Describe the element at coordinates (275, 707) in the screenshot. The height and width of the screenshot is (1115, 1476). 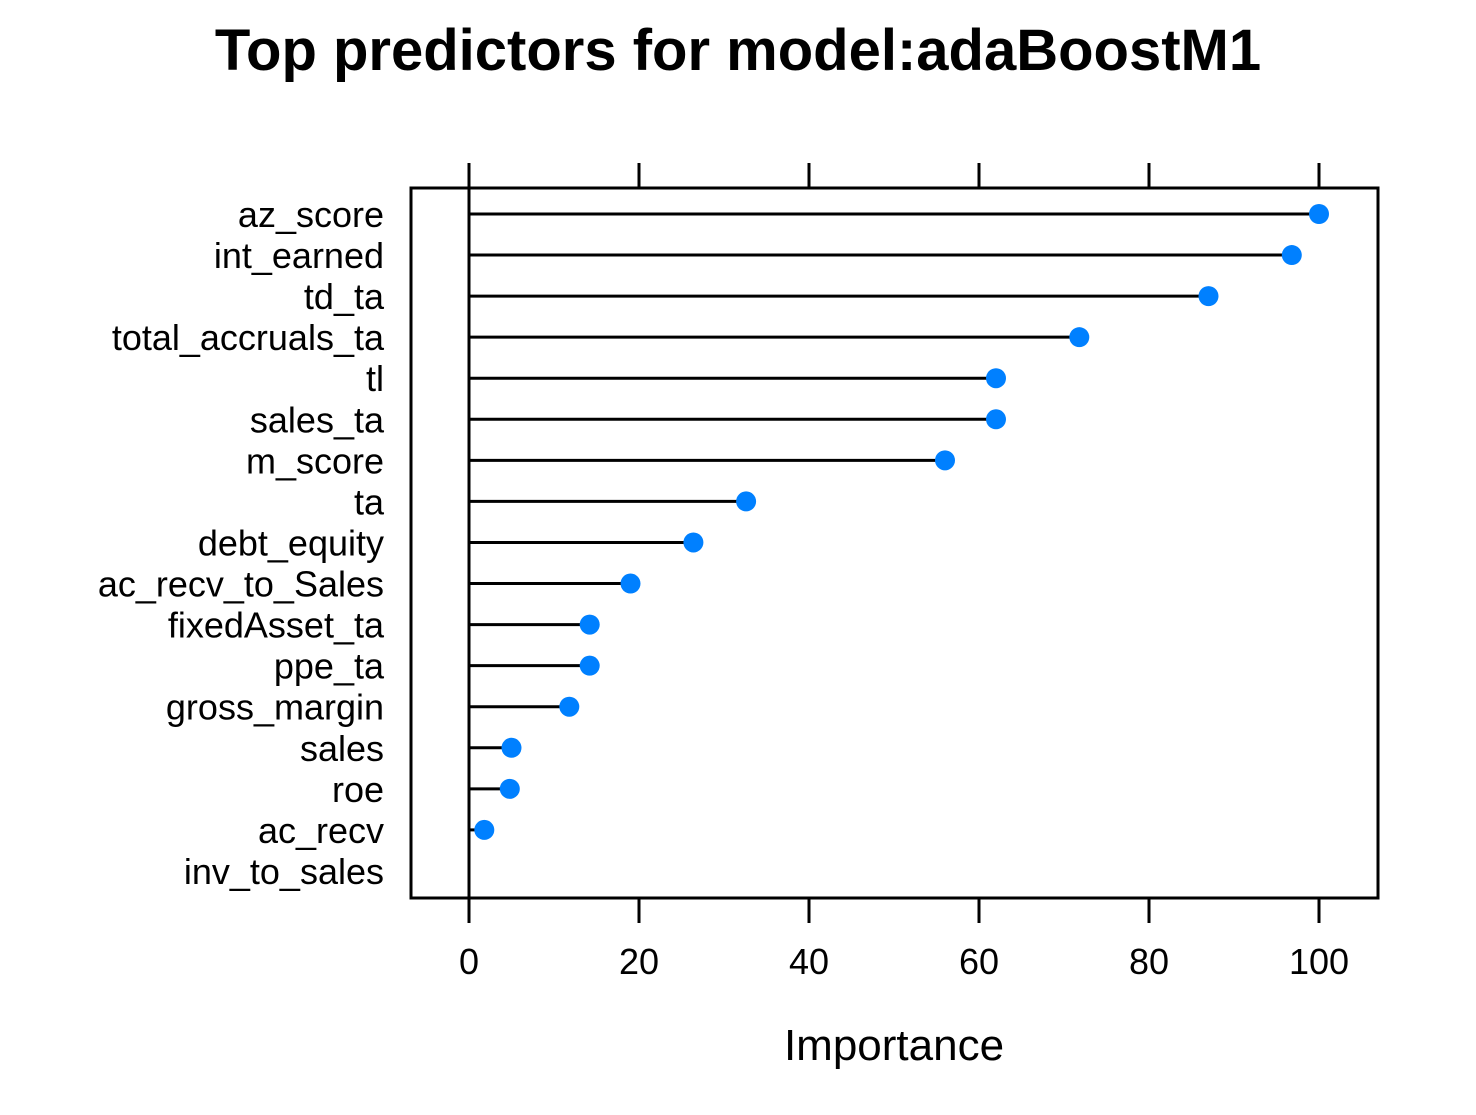
I see `category-label: gross_margin` at that location.